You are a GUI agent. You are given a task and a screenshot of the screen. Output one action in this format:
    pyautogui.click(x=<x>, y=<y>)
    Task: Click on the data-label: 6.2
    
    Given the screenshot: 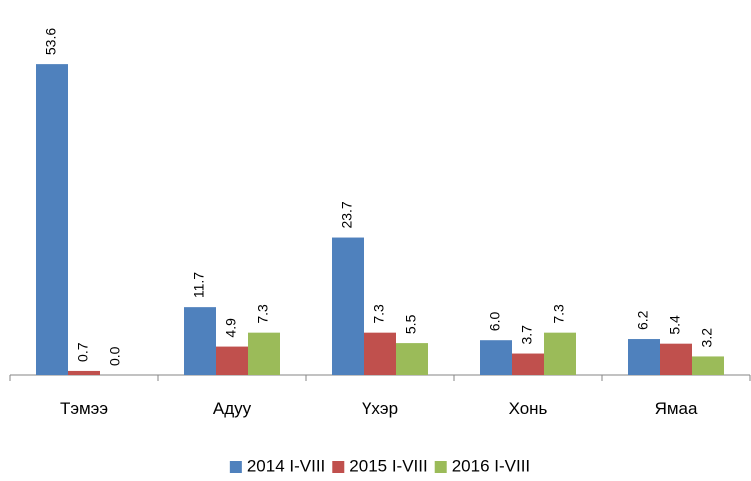 What is the action you would take?
    pyautogui.click(x=643, y=320)
    